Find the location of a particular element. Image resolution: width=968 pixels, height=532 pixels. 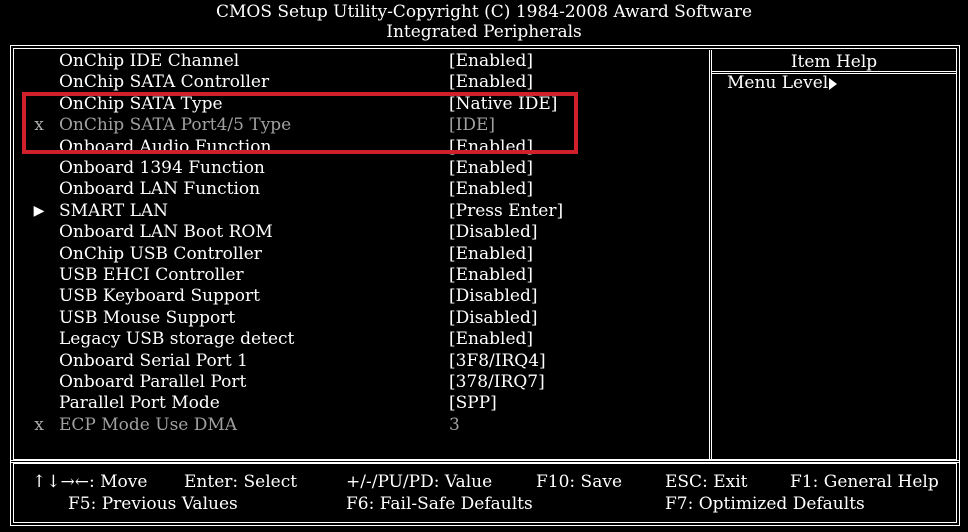

menu-level-arrow-icon is located at coordinates (833, 83).